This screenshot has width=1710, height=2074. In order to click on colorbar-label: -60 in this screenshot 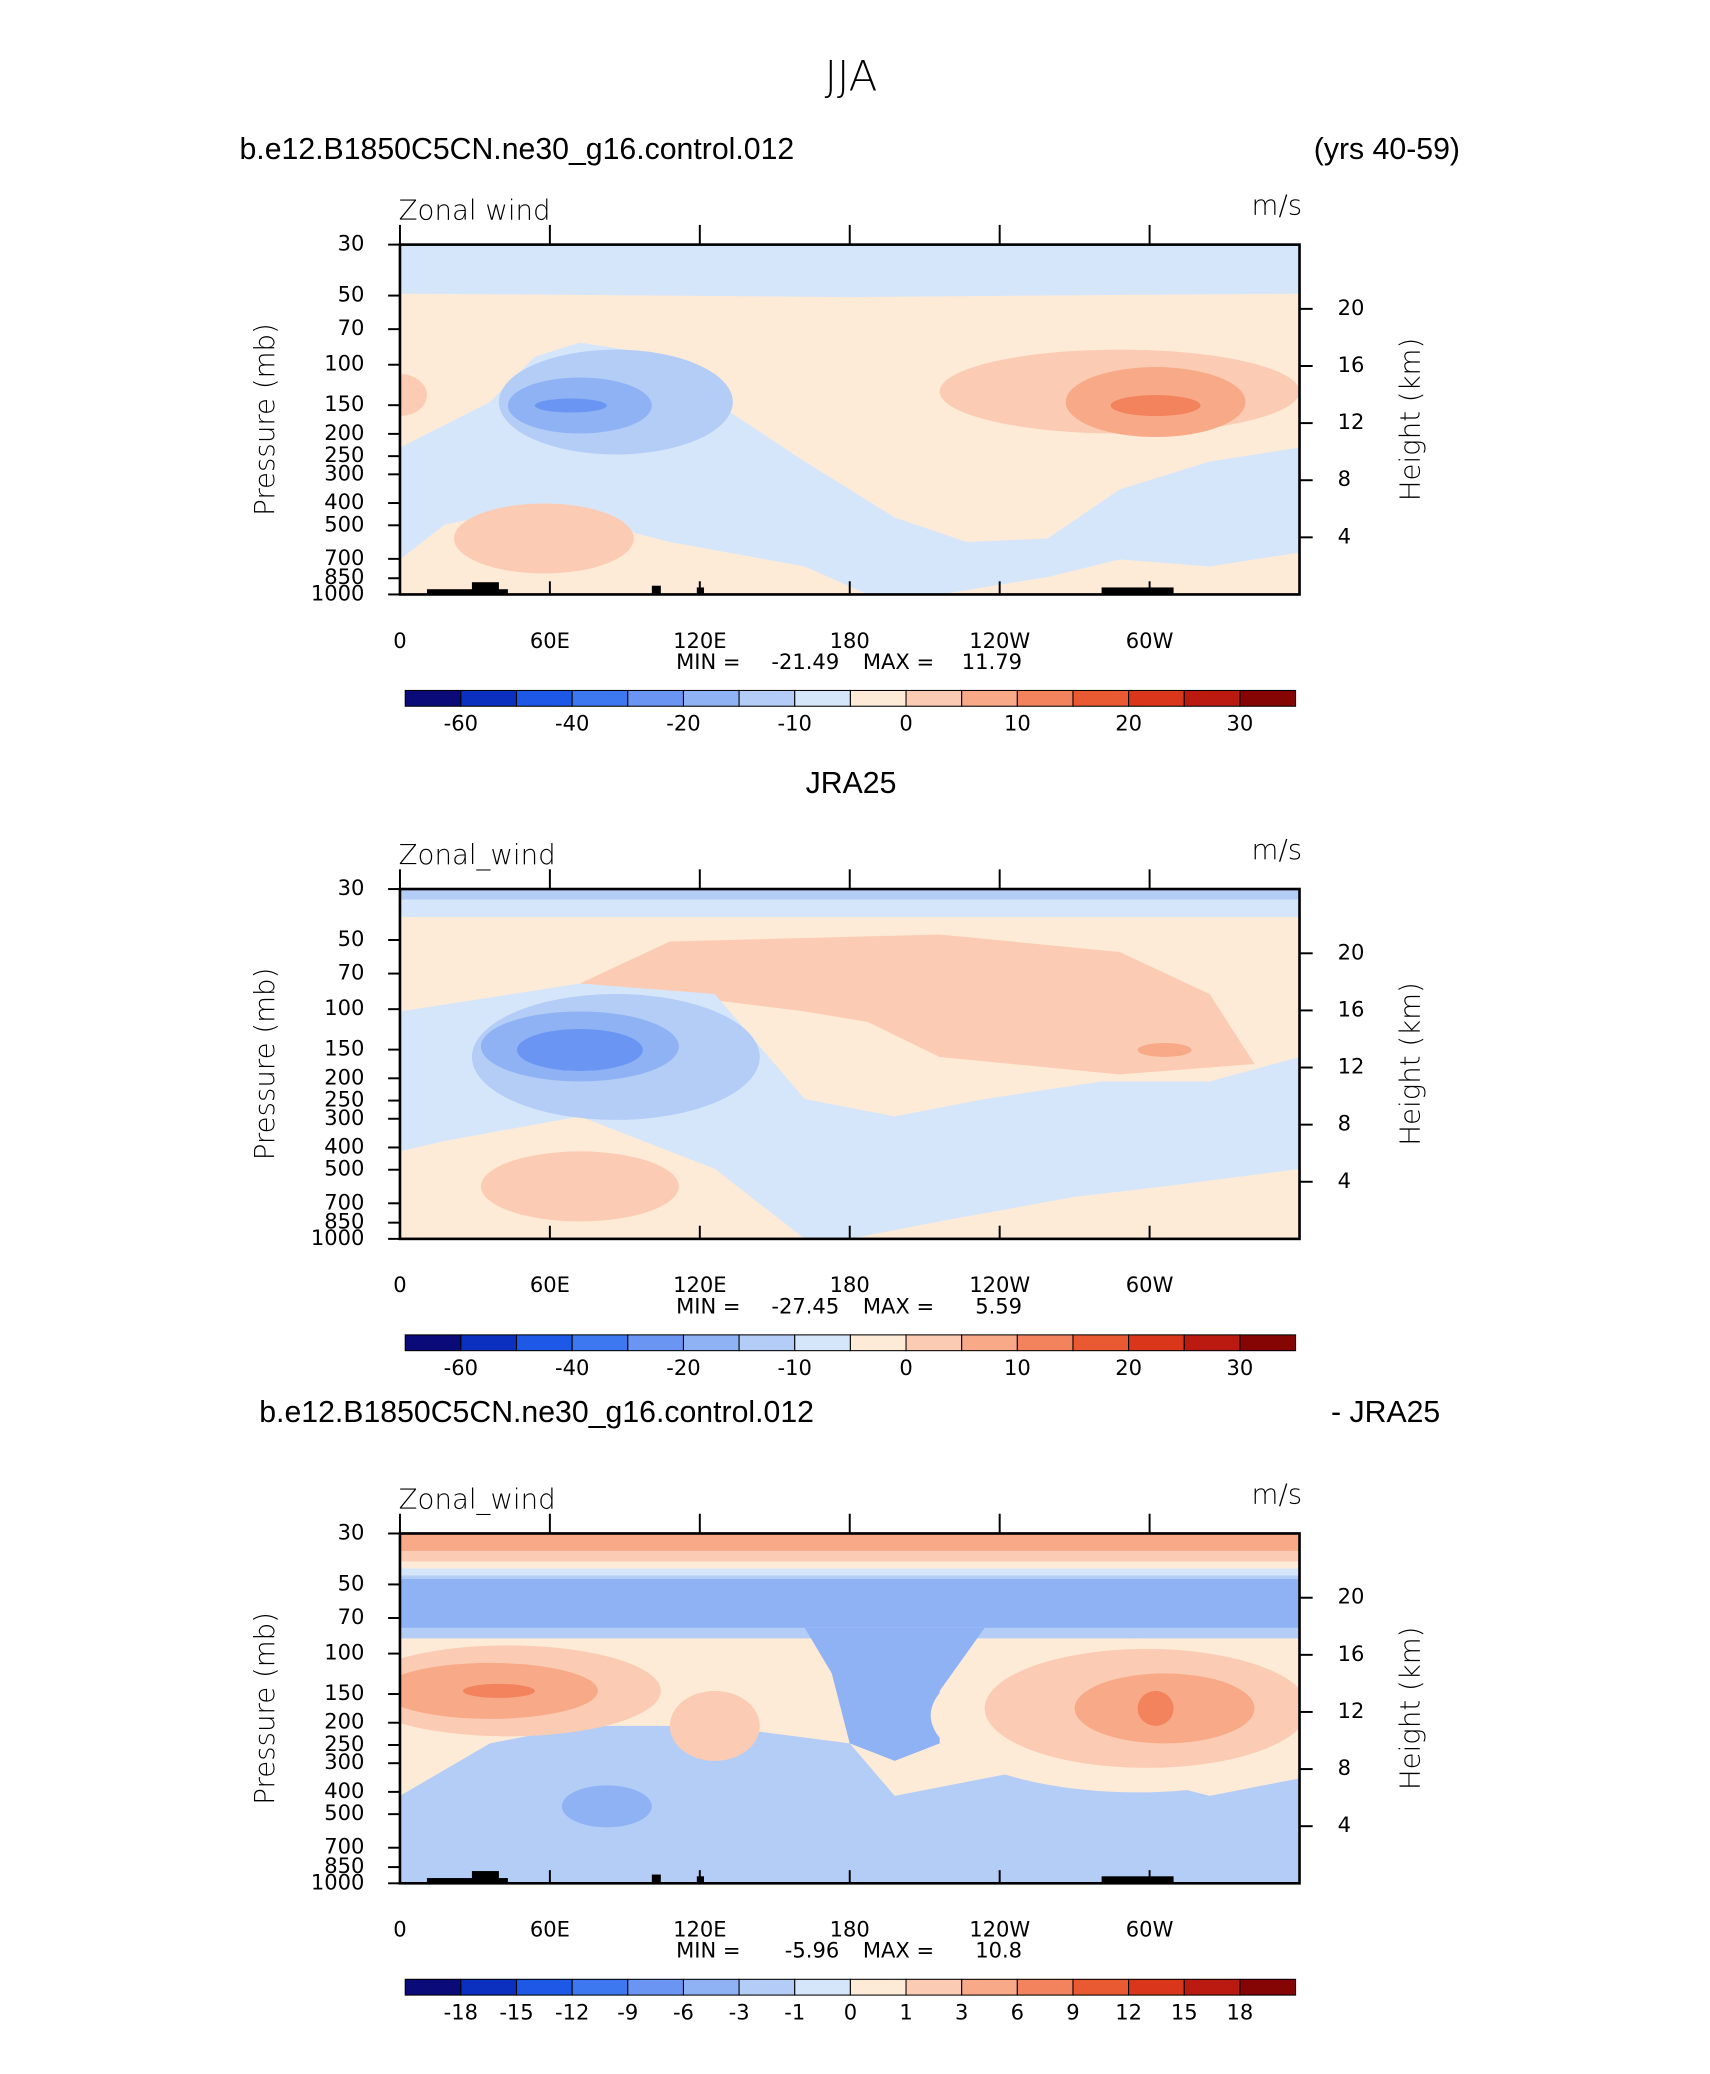, I will do `click(461, 1367)`.